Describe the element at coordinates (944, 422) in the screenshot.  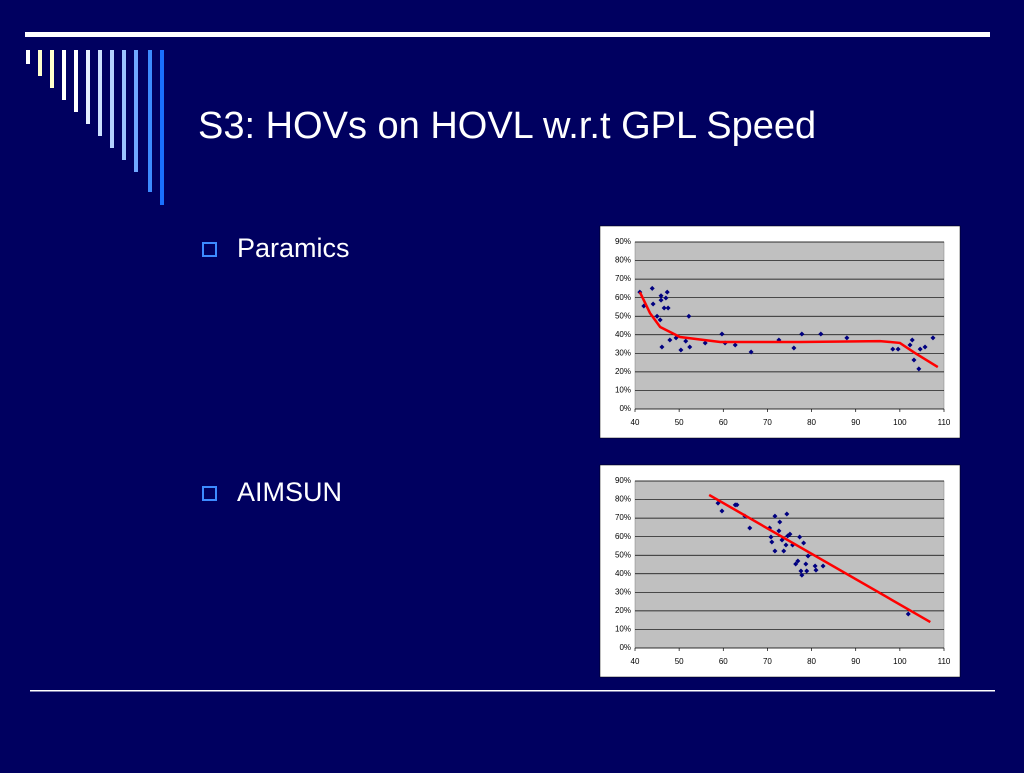
I see `x-tick-label: 110` at that location.